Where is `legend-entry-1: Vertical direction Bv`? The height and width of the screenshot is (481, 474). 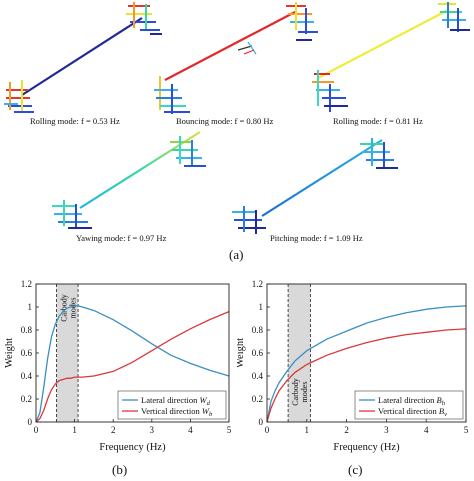 legend-entry-1: Vertical direction Bv is located at coordinates (412, 412).